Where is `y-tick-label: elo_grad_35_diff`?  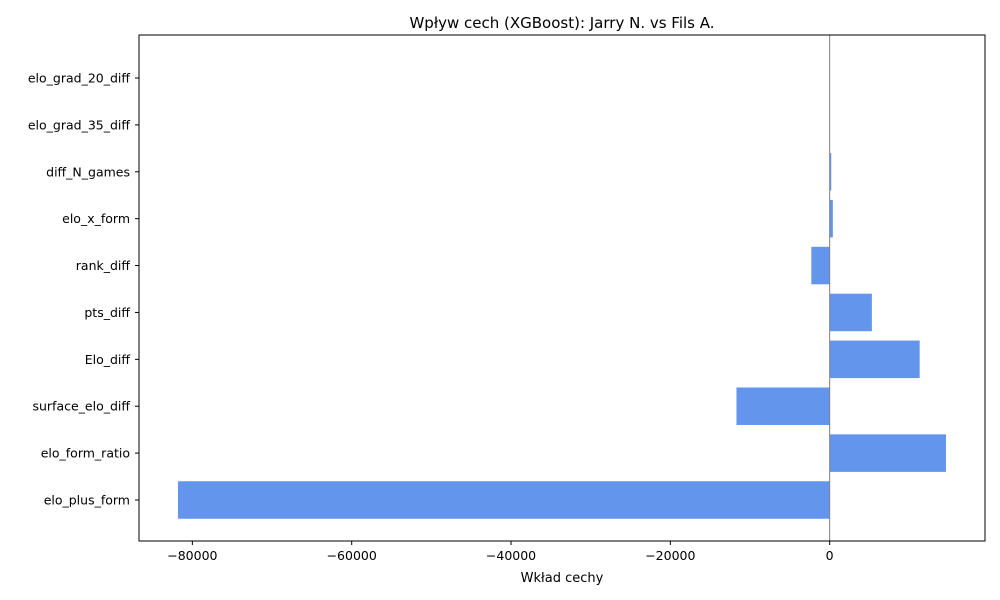
y-tick-label: elo_grad_35_diff is located at coordinates (79, 124).